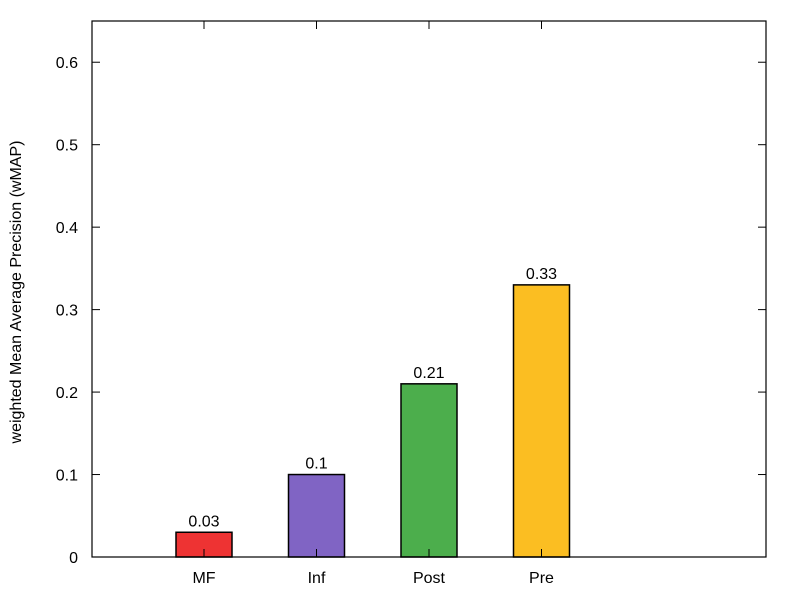 The width and height of the screenshot is (800, 605). What do you see at coordinates (67, 228) in the screenshot?
I see `y-tick-label: 0.4` at bounding box center [67, 228].